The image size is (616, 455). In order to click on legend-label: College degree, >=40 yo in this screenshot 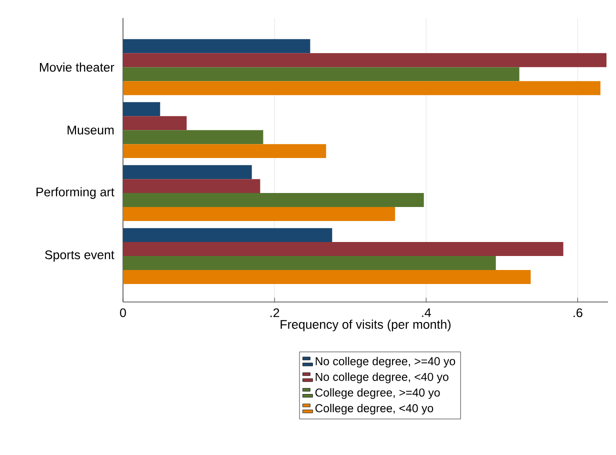, I will do `click(377, 393)`.